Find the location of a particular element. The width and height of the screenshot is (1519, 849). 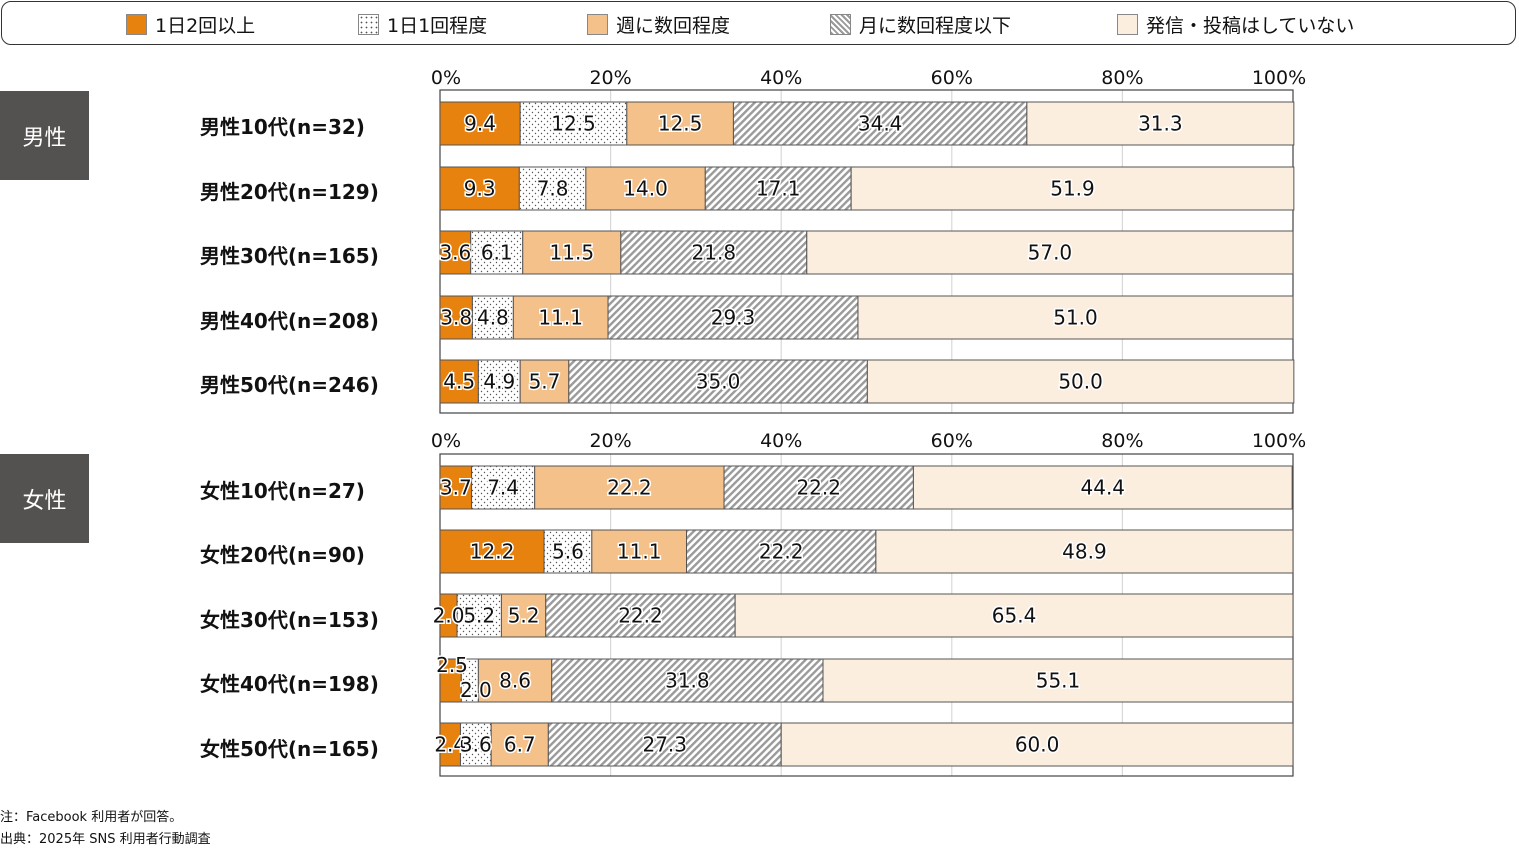

data-label: 17.1 is located at coordinates (778, 189).